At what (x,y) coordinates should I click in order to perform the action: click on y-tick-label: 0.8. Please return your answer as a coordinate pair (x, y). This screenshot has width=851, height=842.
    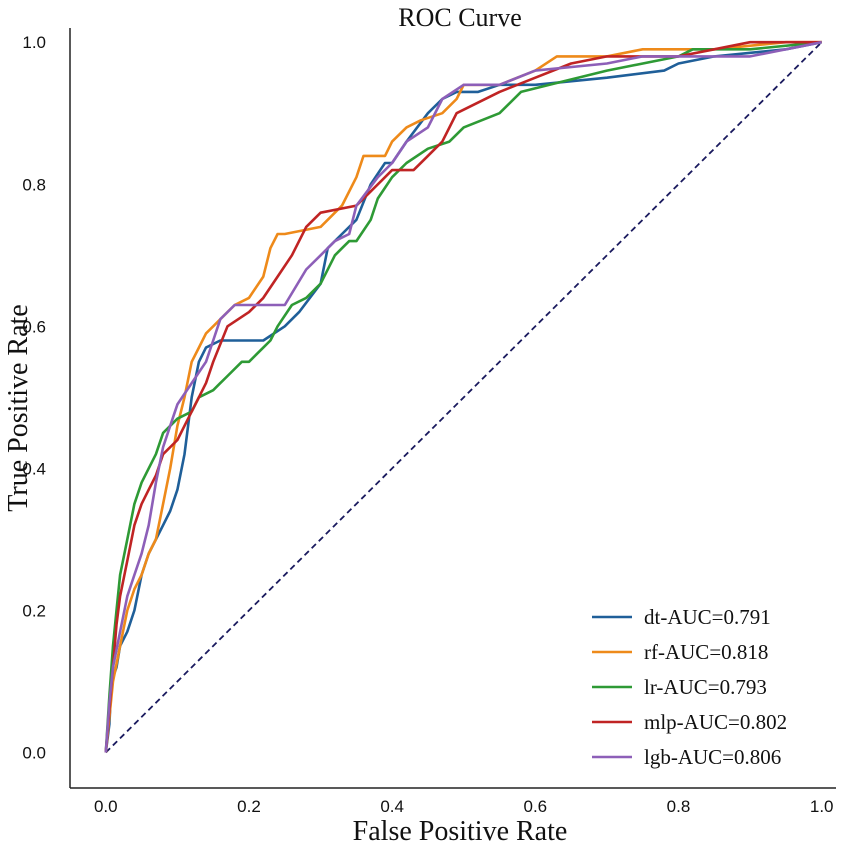
    Looking at the image, I should click on (34, 184).